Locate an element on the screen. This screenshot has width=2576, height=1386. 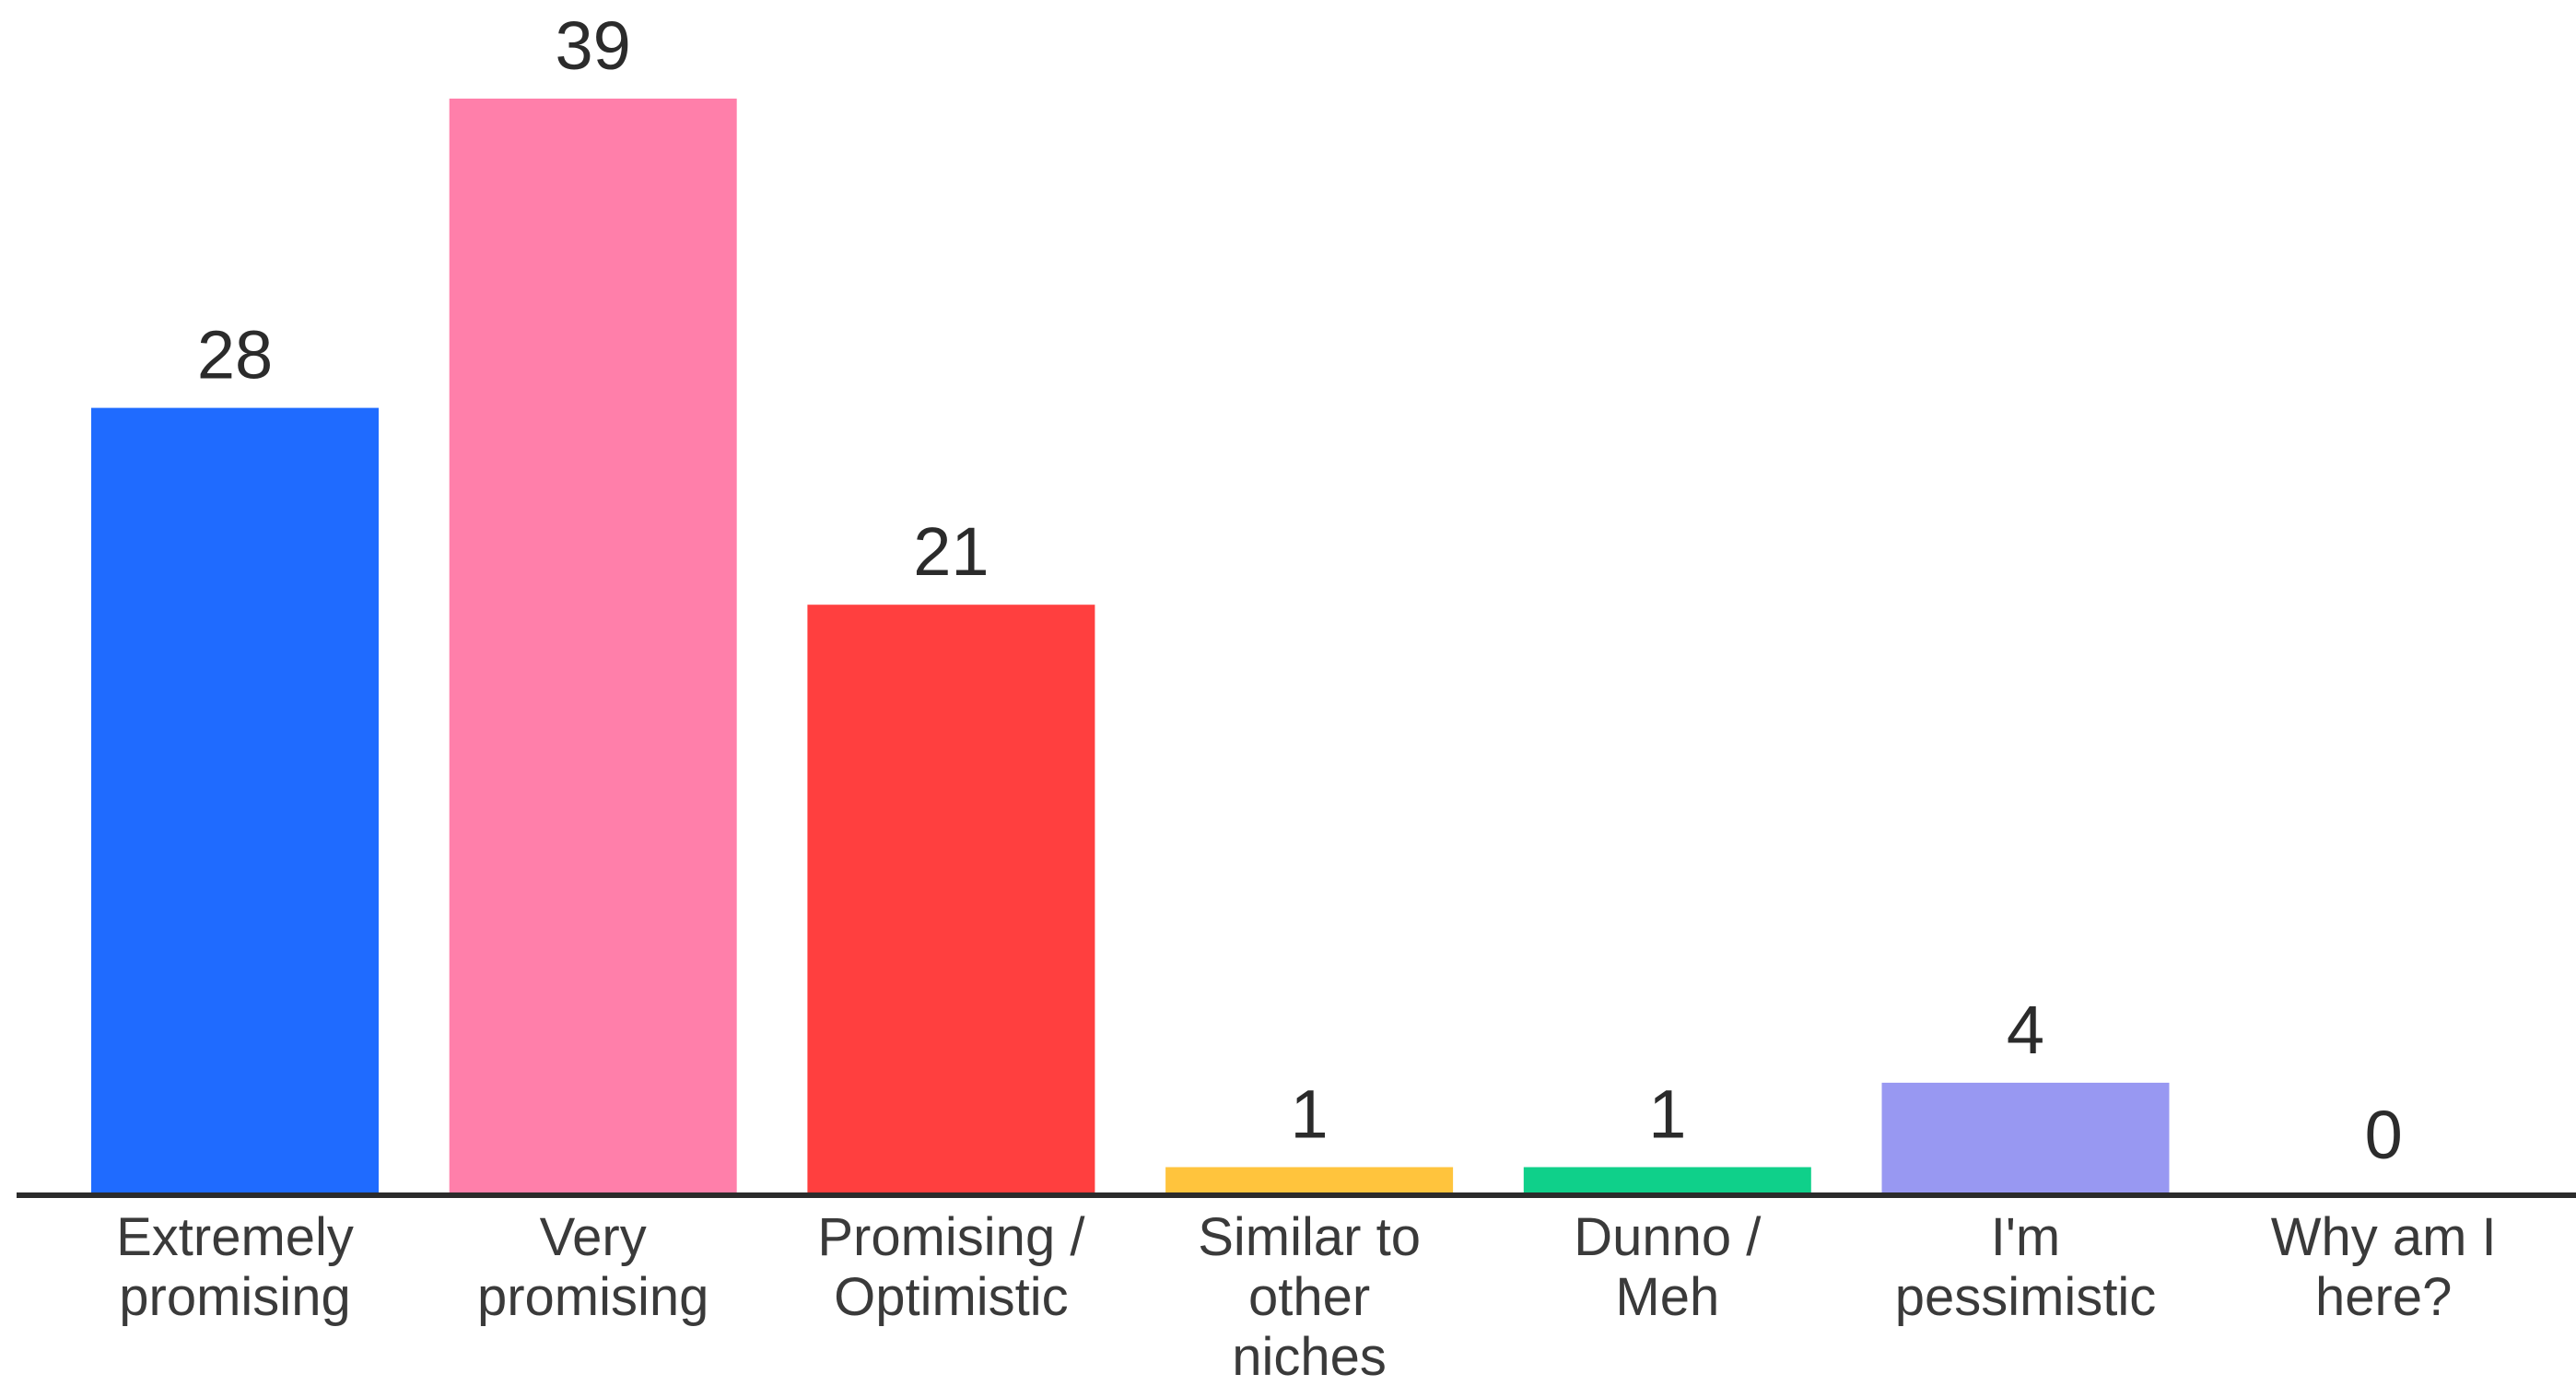
category-label-3: Similar to other niches is located at coordinates (1309, 1297).